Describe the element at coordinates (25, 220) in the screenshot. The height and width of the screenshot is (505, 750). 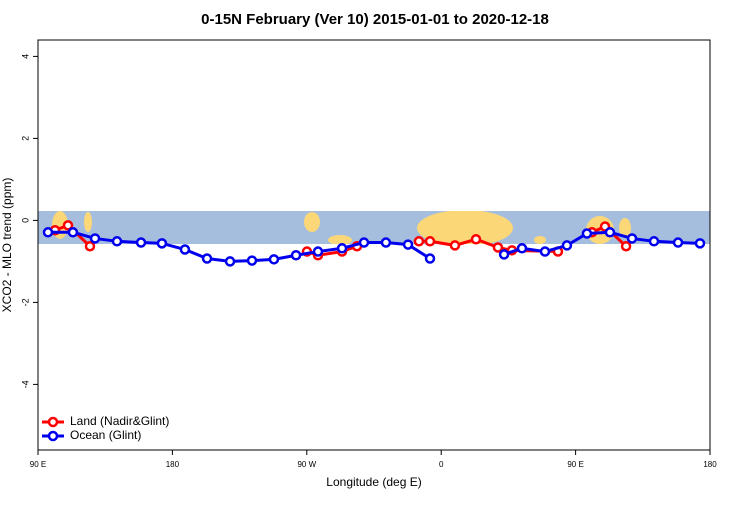
I see `y-tick-label: 0` at that location.